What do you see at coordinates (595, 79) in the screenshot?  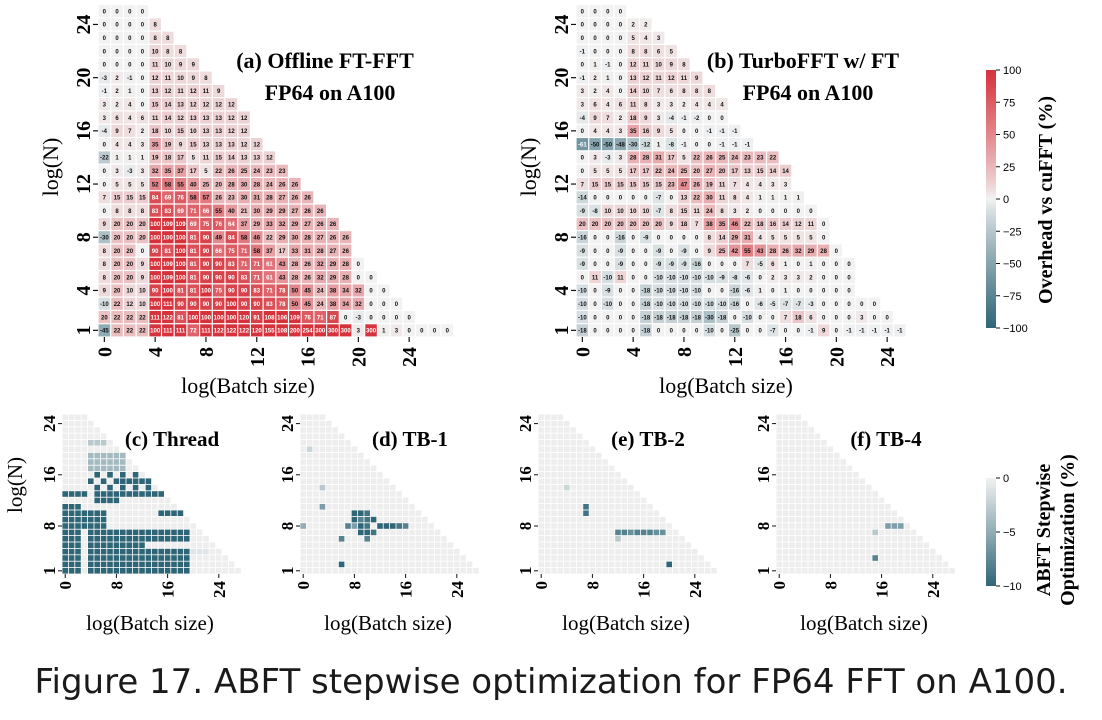 I see `cell-value: 2` at bounding box center [595, 79].